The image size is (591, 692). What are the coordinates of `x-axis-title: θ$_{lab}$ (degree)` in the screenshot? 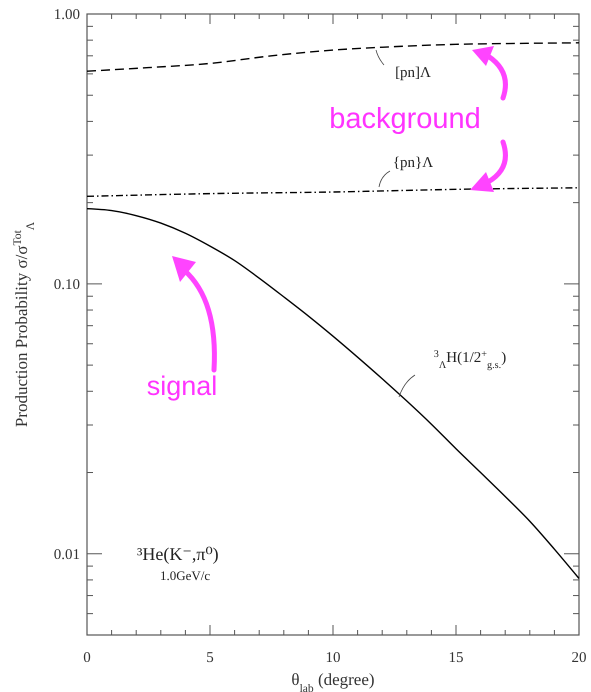 It's located at (333, 681).